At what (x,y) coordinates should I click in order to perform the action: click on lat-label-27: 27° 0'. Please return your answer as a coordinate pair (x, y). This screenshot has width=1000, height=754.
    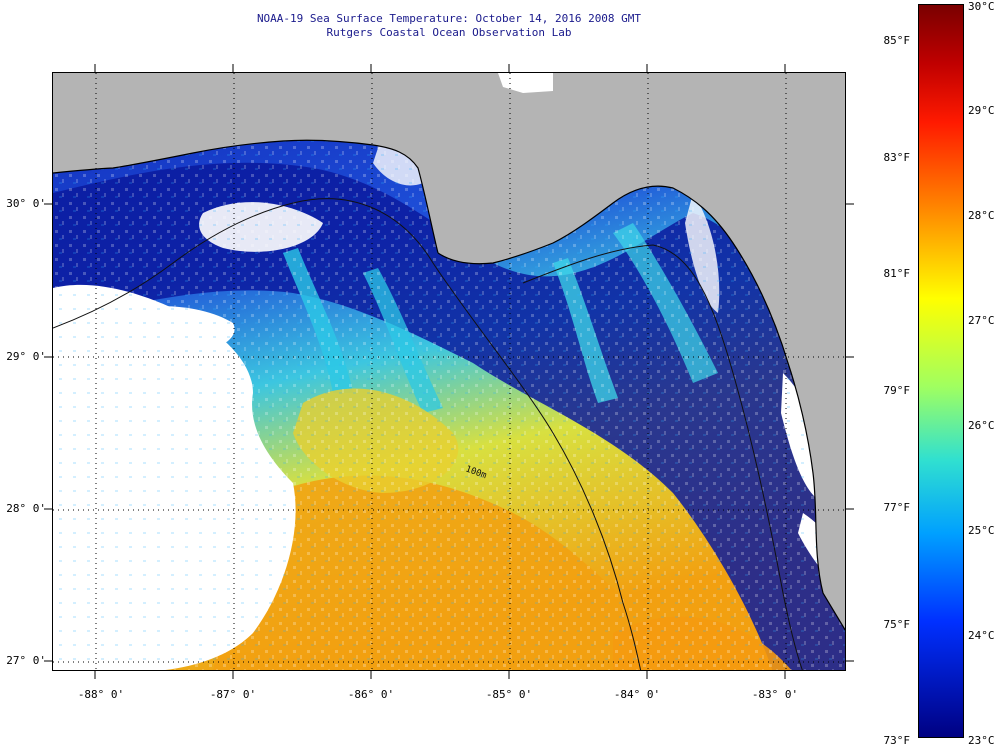
    Looking at the image, I should click on (26, 660).